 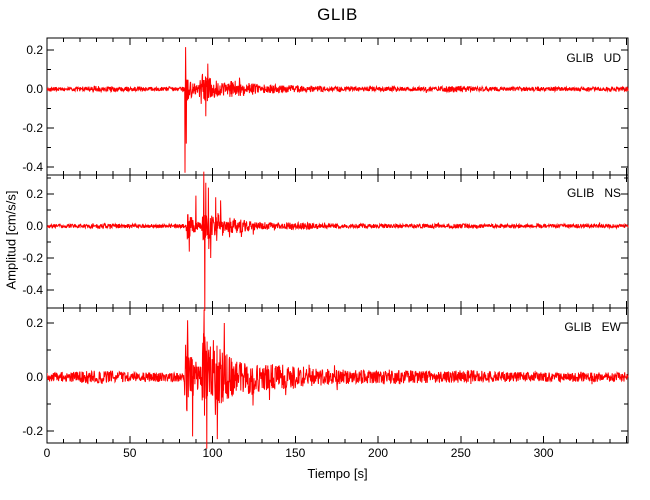 I want to click on x-tick-label: 250, so click(x=461, y=453).